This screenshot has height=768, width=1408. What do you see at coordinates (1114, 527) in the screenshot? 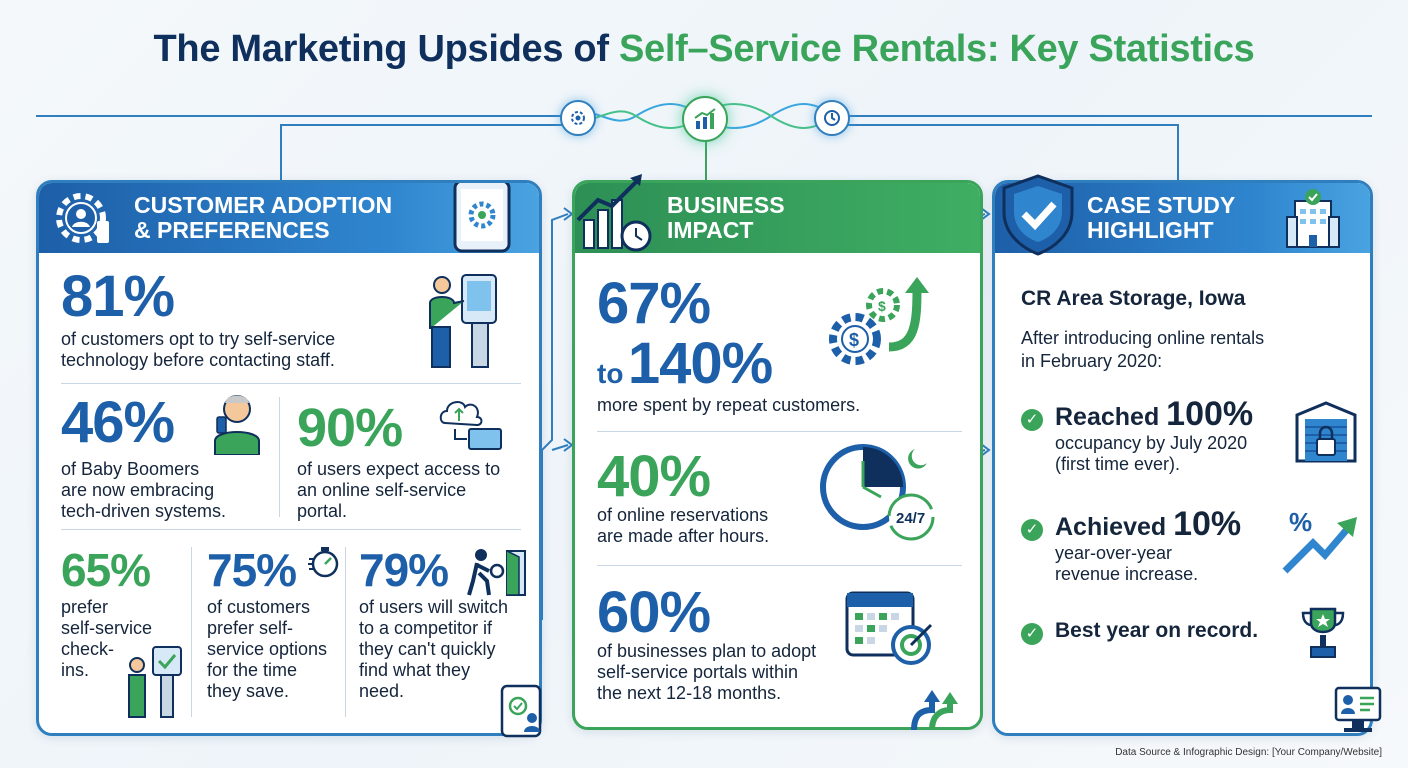
I see `case-item-2-lead: Achieved` at bounding box center [1114, 527].